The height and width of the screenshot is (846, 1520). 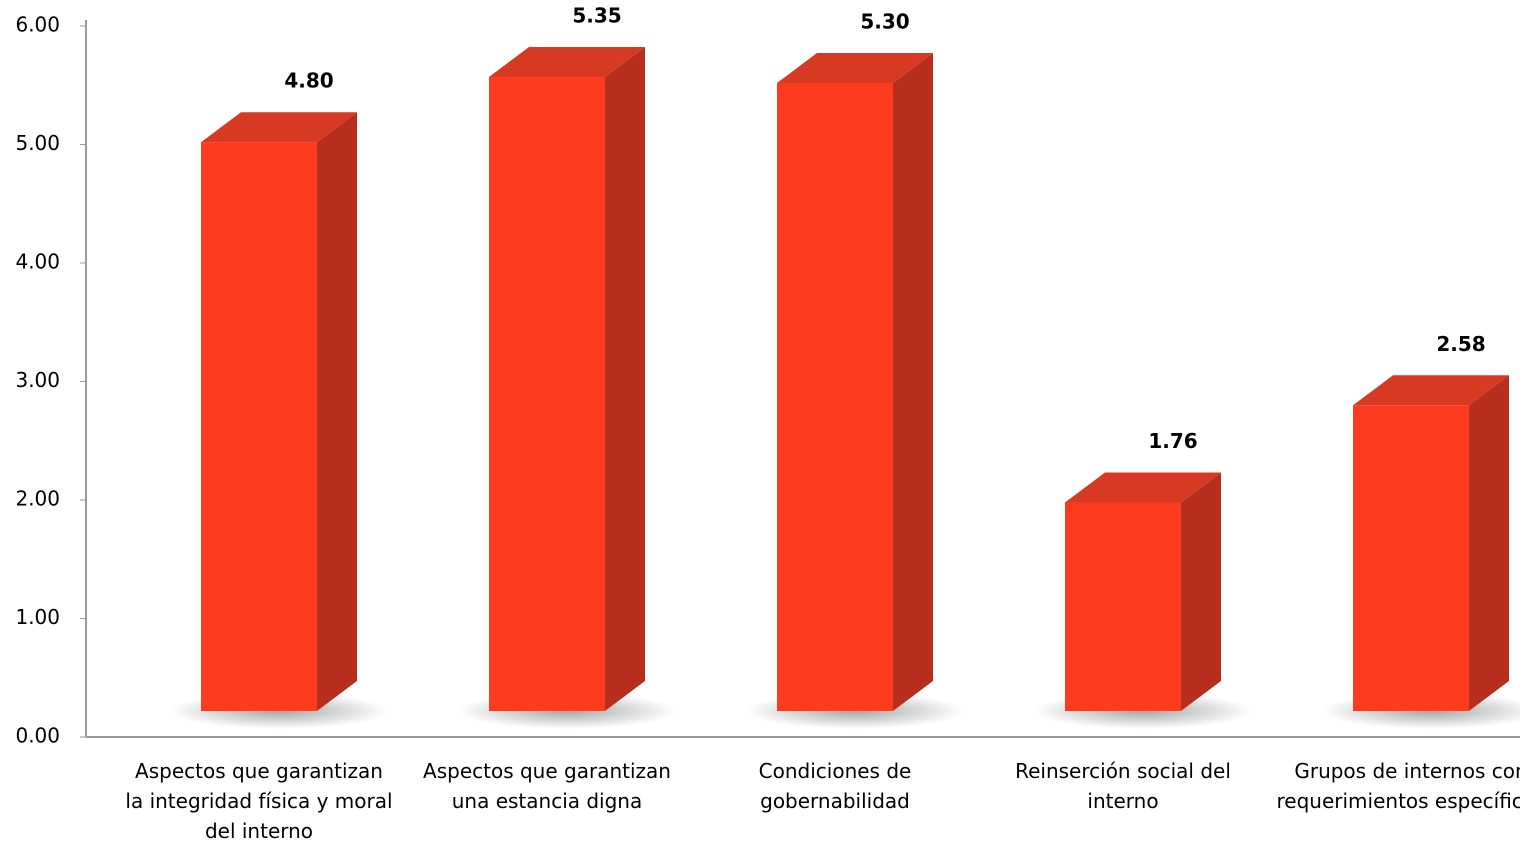 I want to click on x-tick-label: Condiciones de gobernabilidad, so click(x=835, y=786).